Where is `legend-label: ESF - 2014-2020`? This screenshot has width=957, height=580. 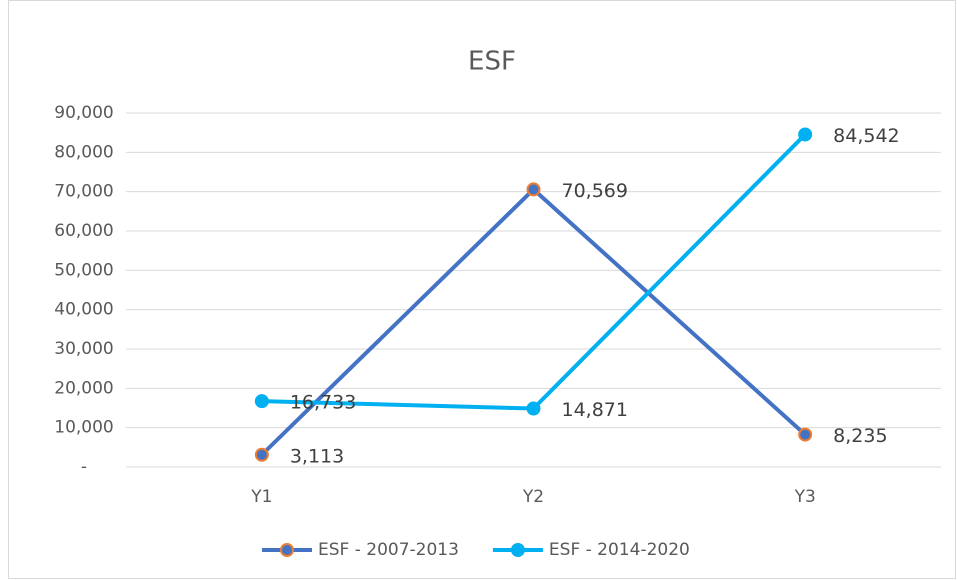
legend-label: ESF - 2014-2020 is located at coordinates (619, 550).